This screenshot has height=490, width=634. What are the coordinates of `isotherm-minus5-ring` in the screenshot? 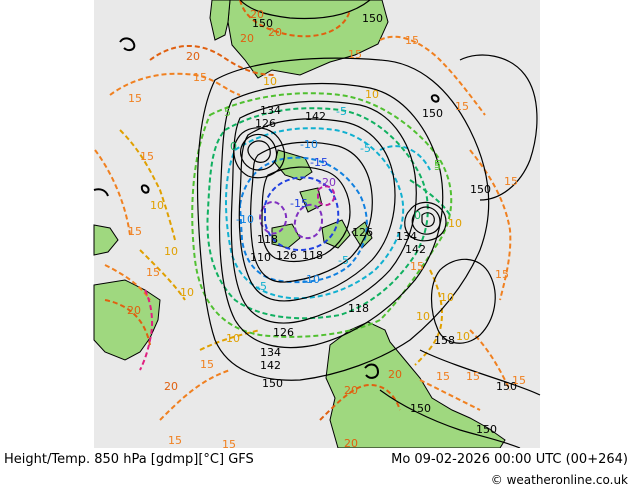 It's located at (315, 213).